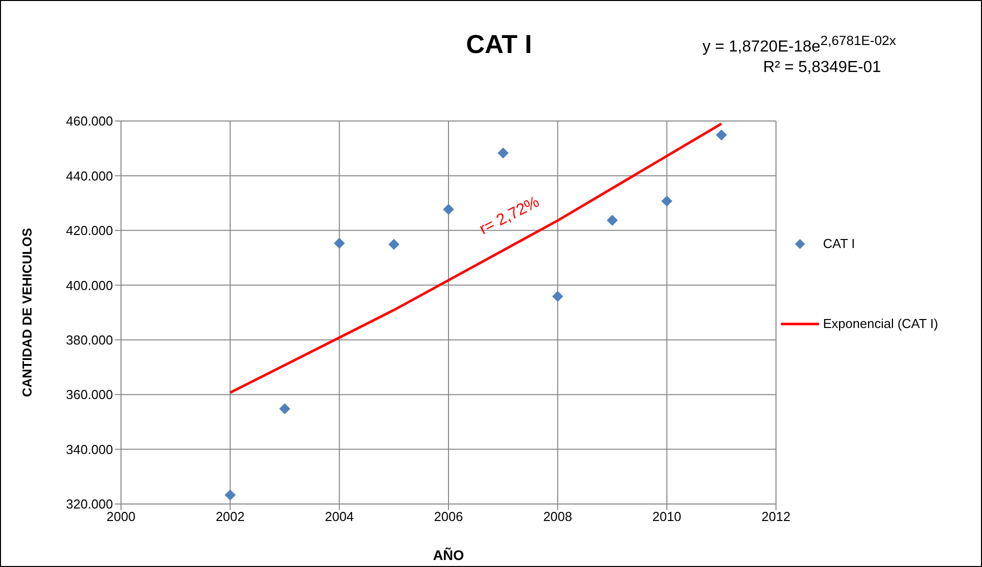  I want to click on y-tick-label: 420.000, so click(89, 230).